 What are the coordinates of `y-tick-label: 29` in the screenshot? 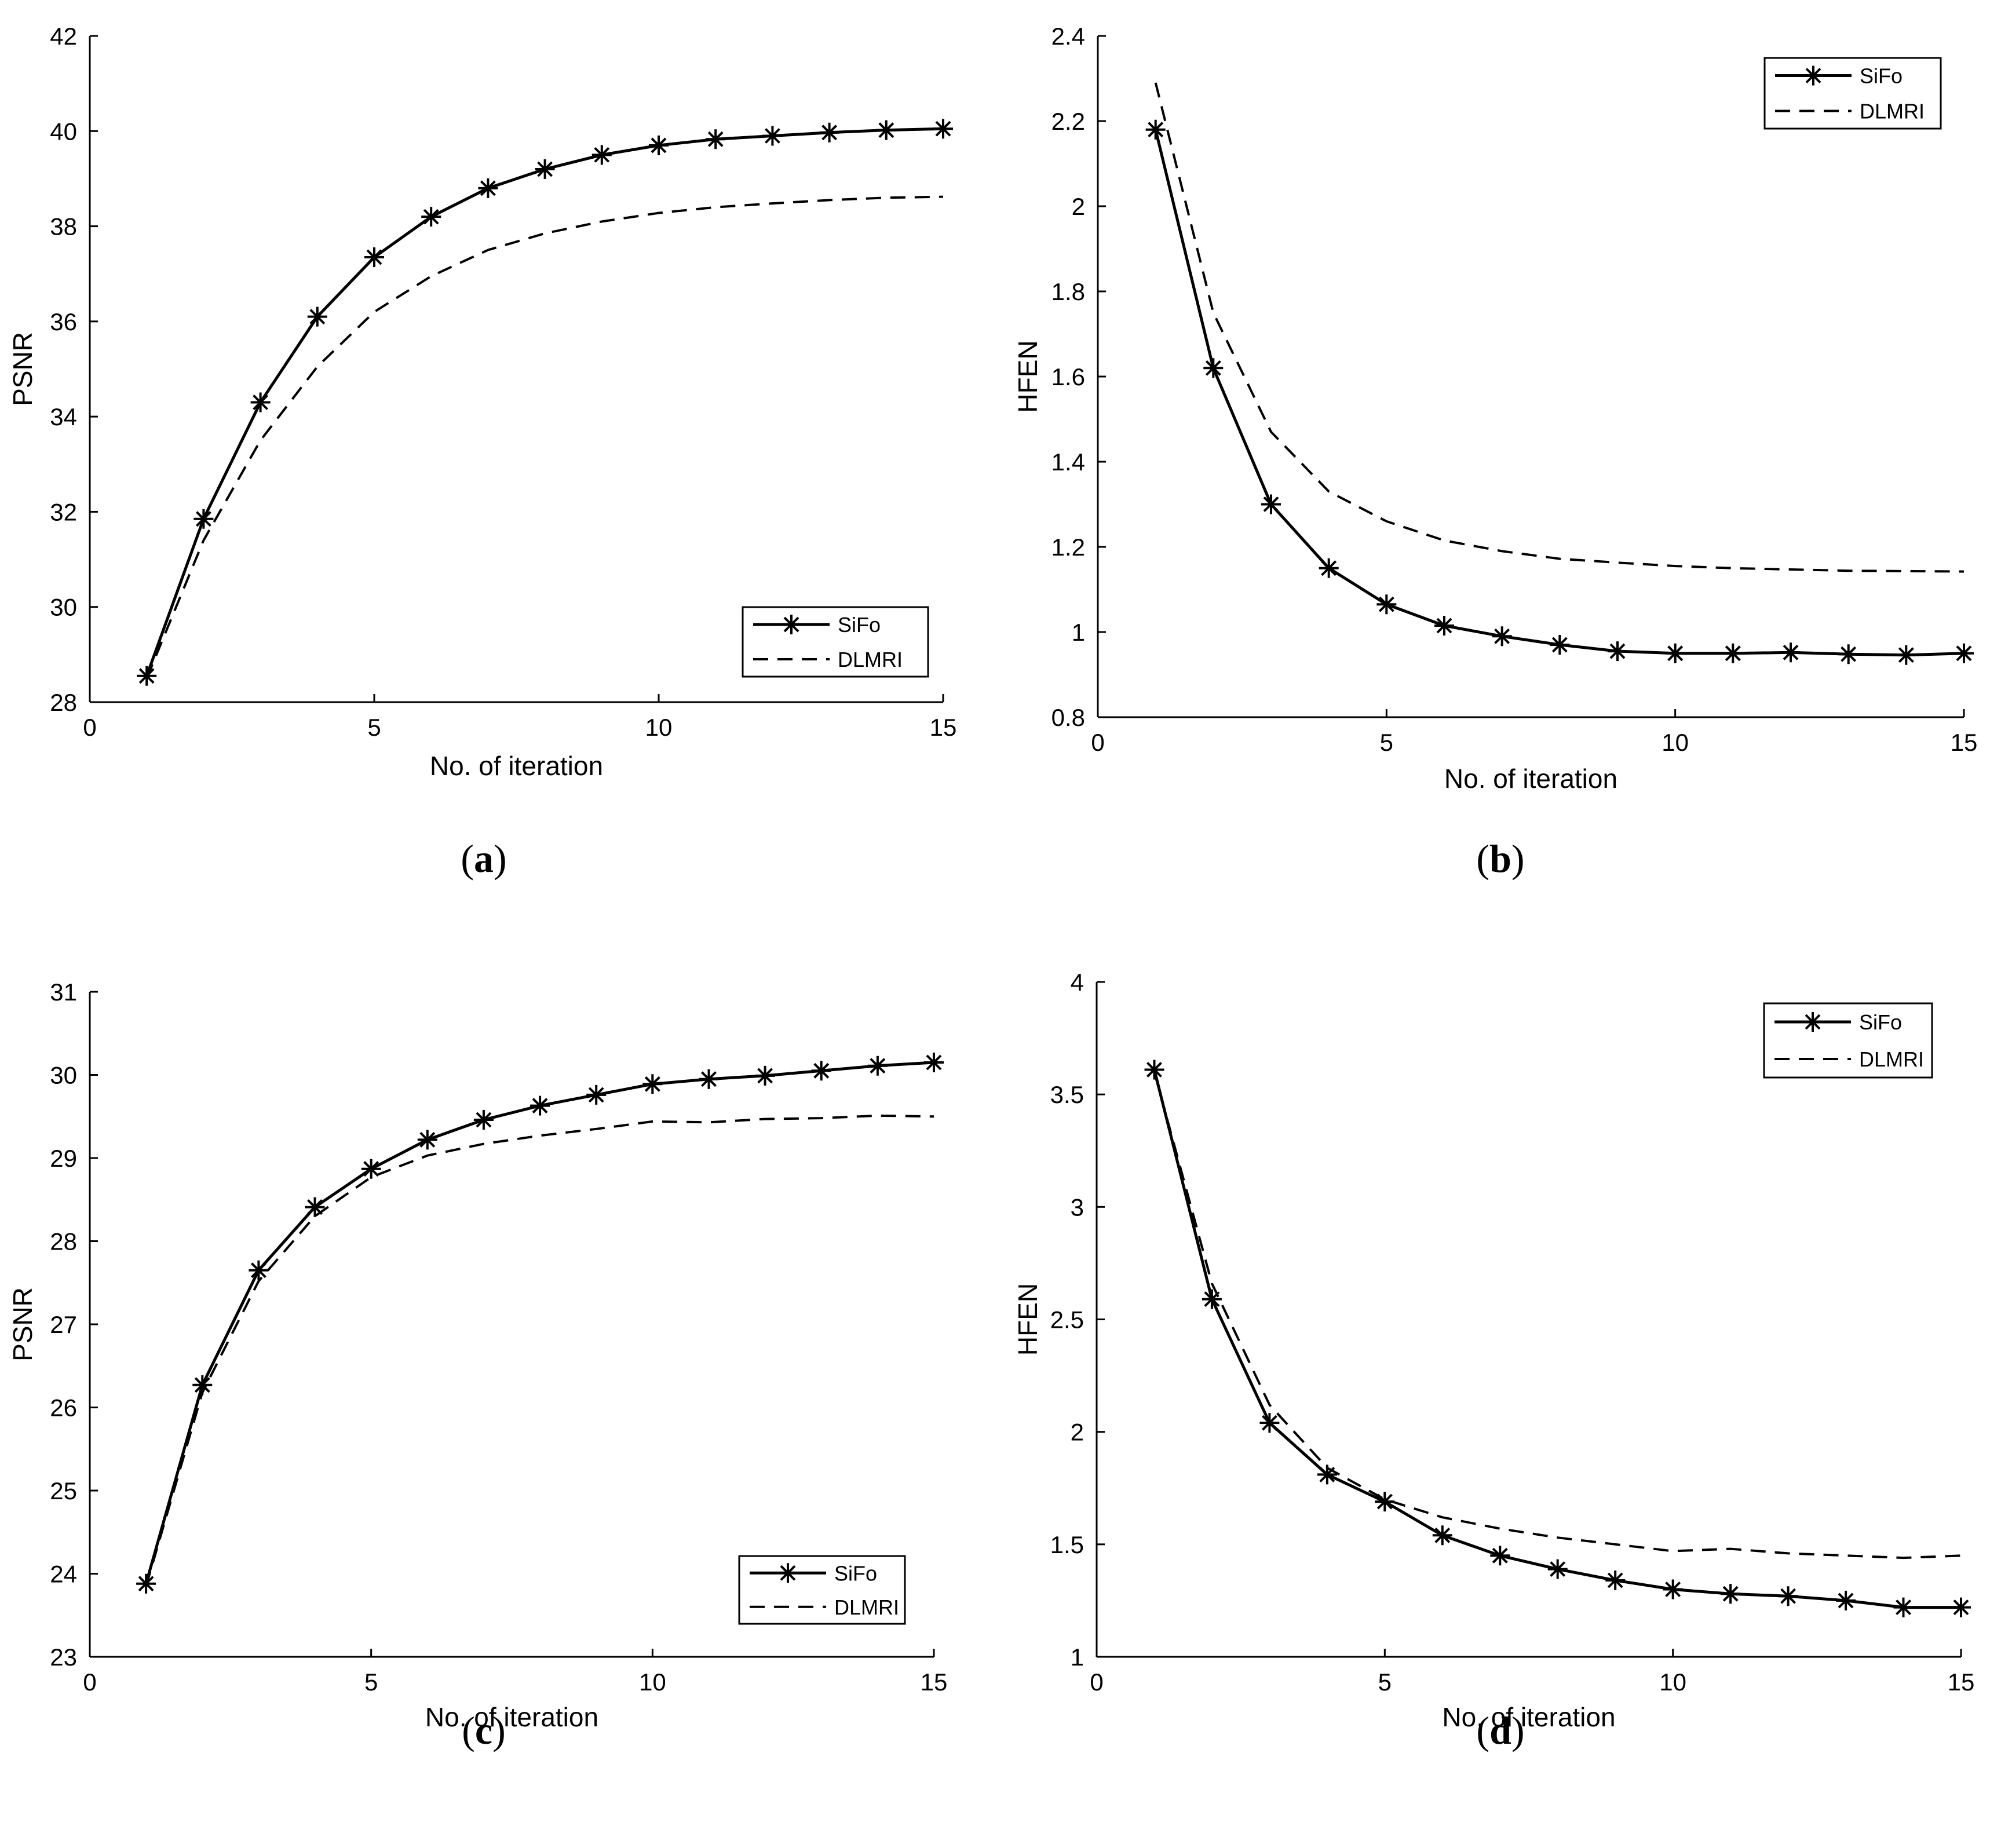 It's located at (64, 1159).